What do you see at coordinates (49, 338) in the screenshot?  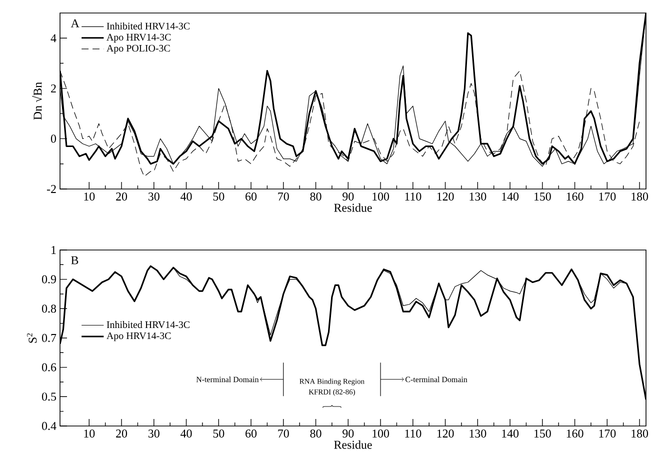 I see `y-tick-label: 0.7` at bounding box center [49, 338].